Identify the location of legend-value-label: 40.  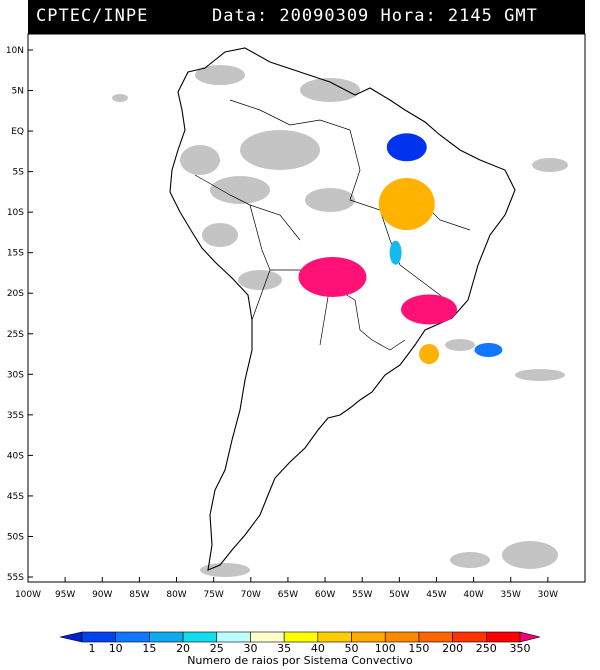
(318, 648).